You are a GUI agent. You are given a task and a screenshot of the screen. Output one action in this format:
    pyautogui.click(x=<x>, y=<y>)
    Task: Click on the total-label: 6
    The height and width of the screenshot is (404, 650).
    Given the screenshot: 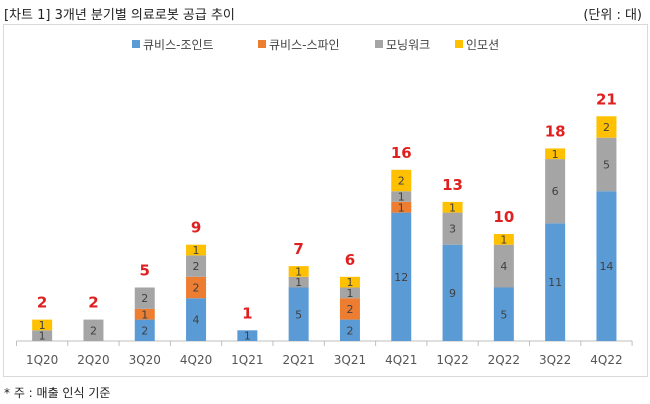 What is the action you would take?
    pyautogui.click(x=350, y=260)
    